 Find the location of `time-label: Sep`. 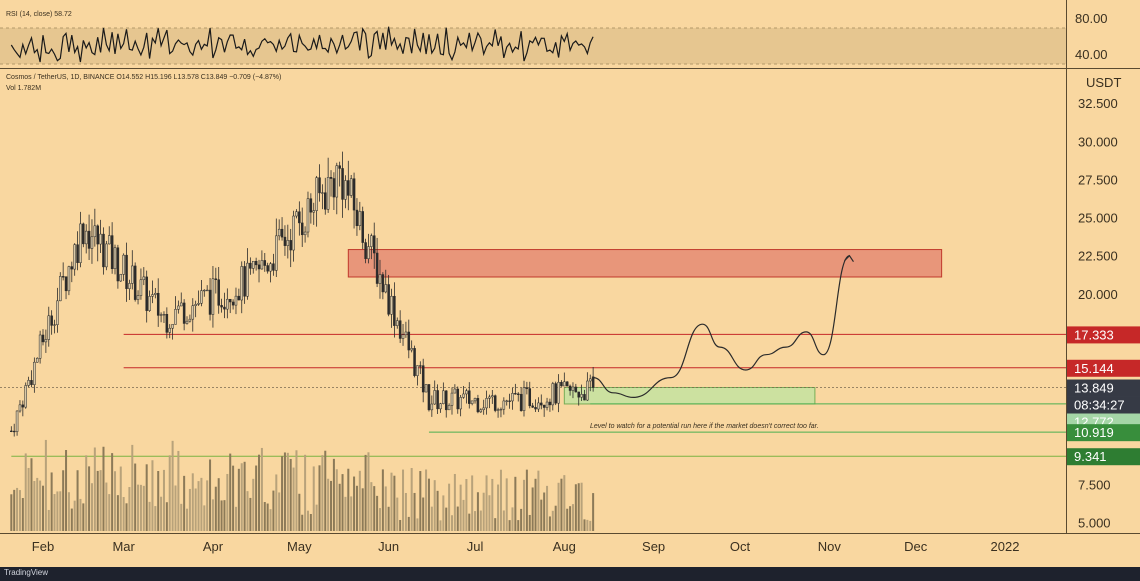

time-label: Sep is located at coordinates (653, 546).